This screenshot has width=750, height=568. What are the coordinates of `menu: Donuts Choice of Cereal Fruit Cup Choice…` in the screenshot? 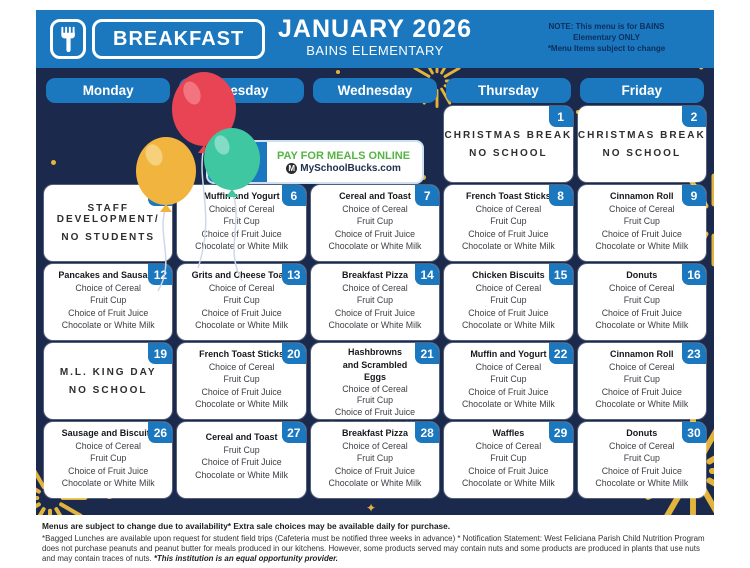 It's located at (642, 298).